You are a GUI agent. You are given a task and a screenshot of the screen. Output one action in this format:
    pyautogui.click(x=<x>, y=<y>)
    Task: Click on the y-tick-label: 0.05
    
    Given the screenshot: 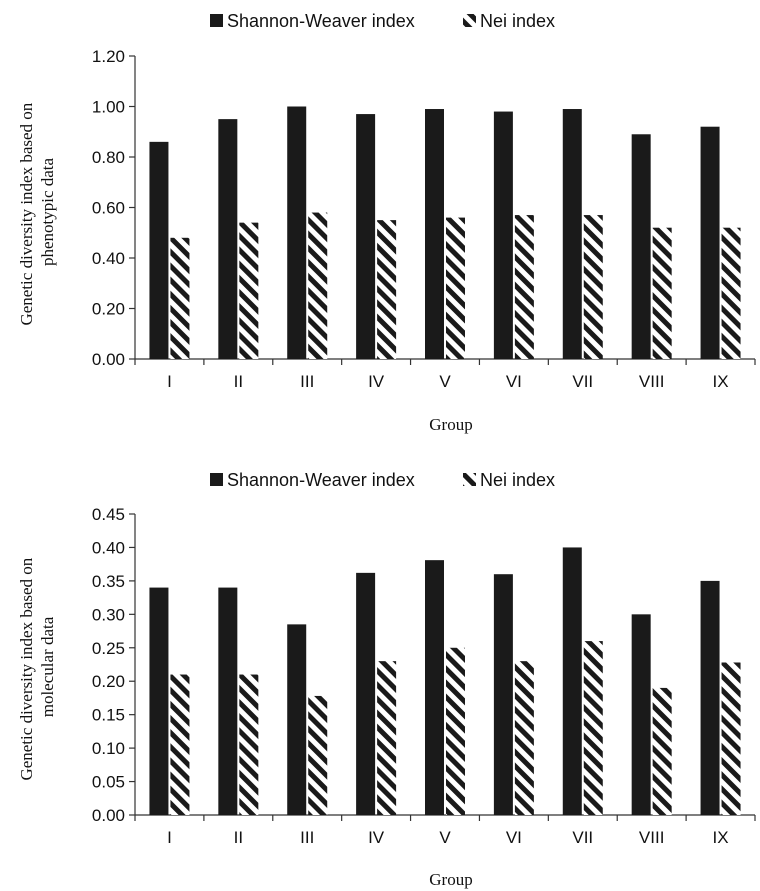 What is the action you would take?
    pyautogui.click(x=108, y=782)
    